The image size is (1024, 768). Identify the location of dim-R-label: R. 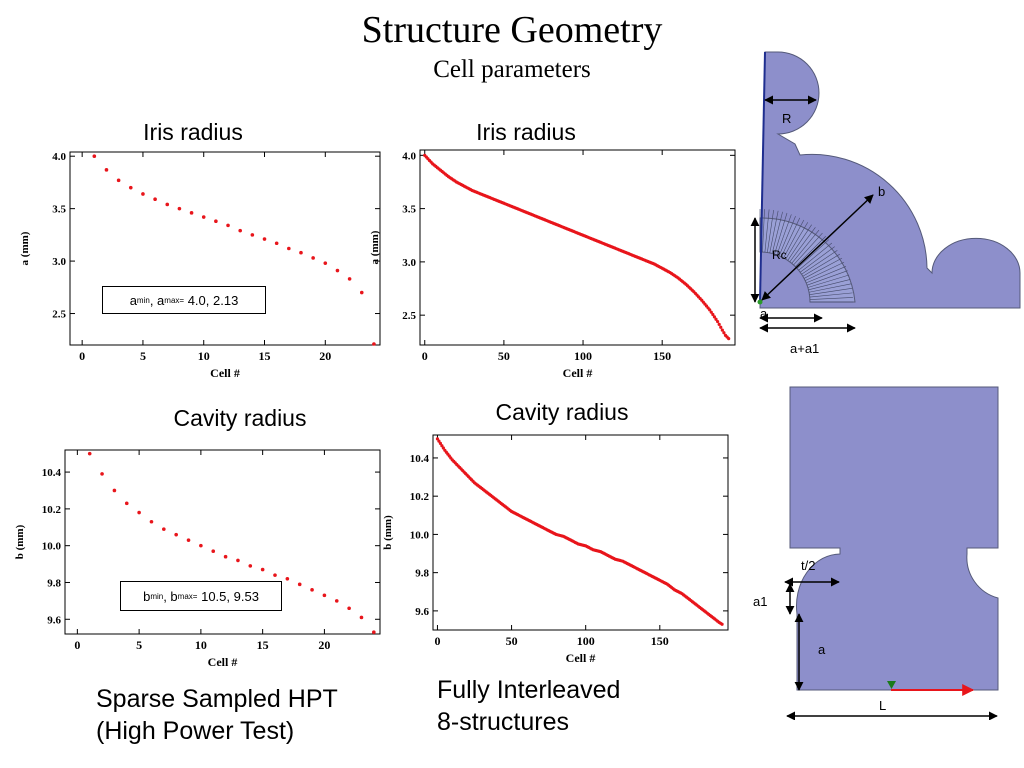
(786, 118).